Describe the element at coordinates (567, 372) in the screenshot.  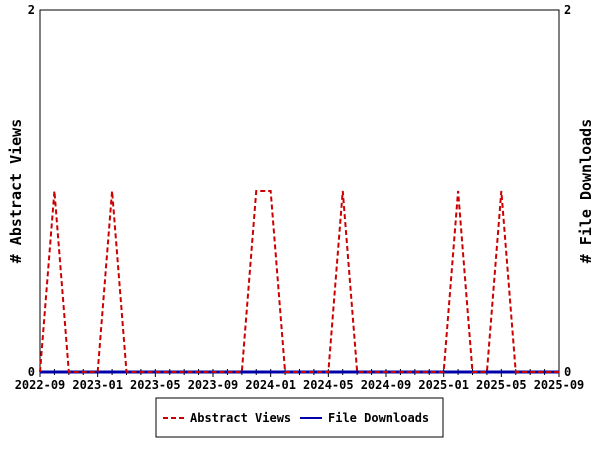
I see `y-tick-right-0: 0` at that location.